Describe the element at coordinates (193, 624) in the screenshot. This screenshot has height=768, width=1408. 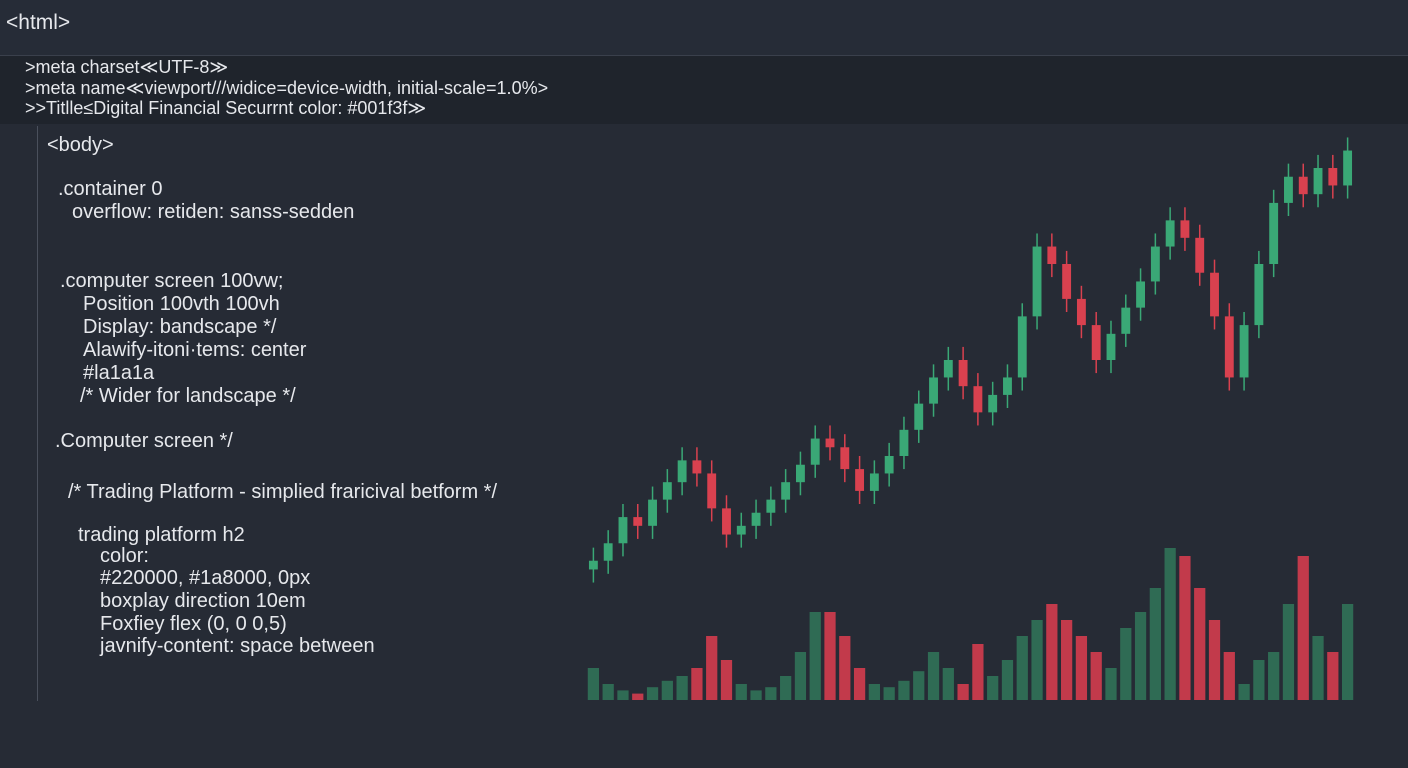
I see `code-line: Foxfiey flex (0, 0 0,5)` at that location.